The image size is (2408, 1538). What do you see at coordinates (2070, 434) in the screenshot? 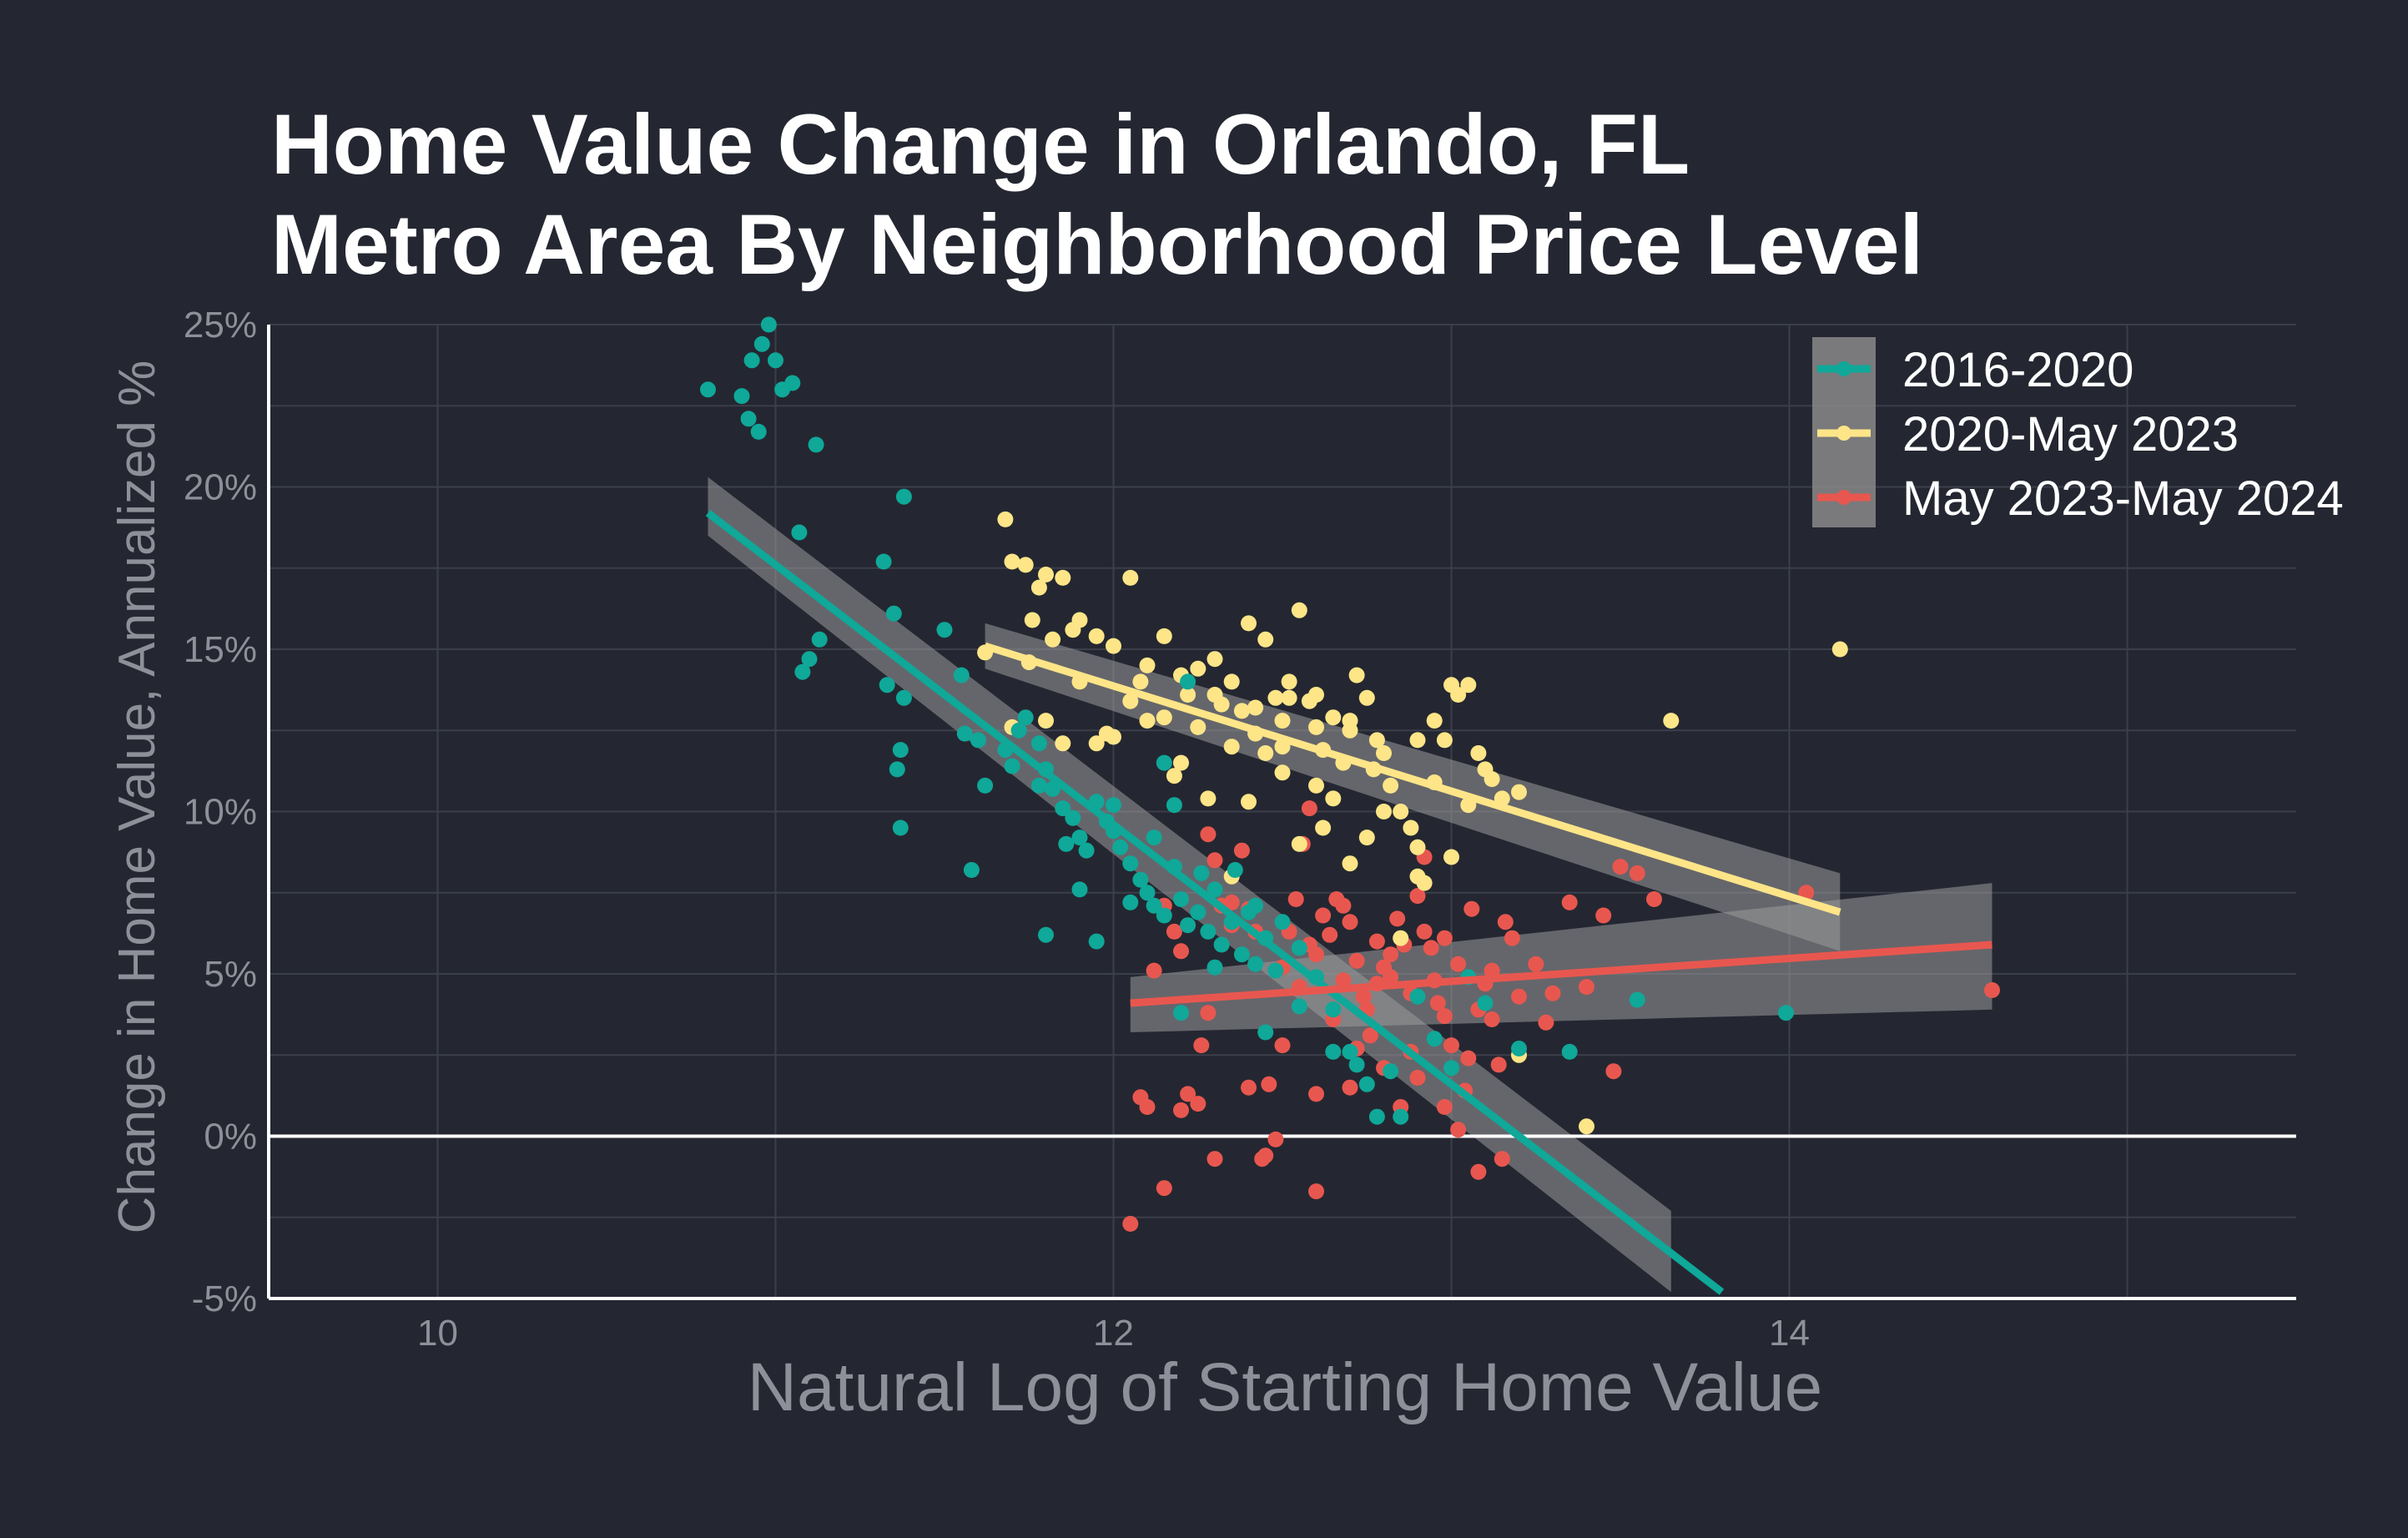
I see `legend-label: 2020-May 2023` at bounding box center [2070, 434].